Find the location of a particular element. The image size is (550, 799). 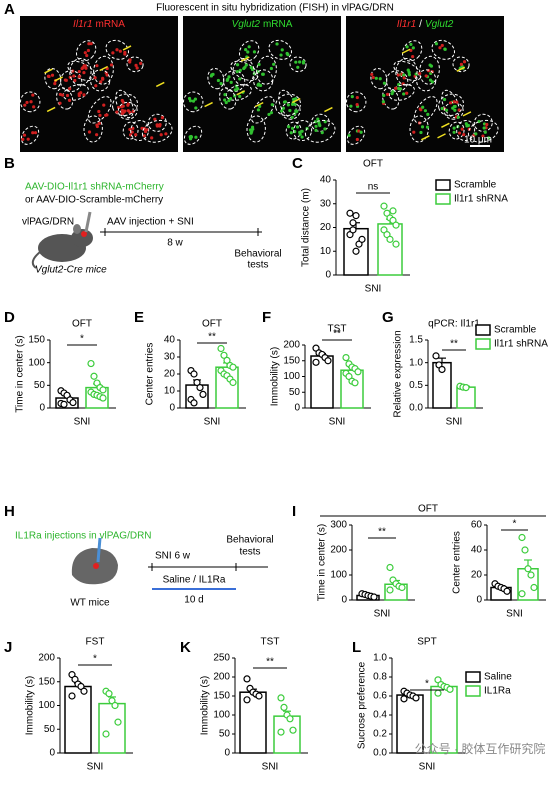

y-tick-label: 200 is located at coordinates (338, 550).